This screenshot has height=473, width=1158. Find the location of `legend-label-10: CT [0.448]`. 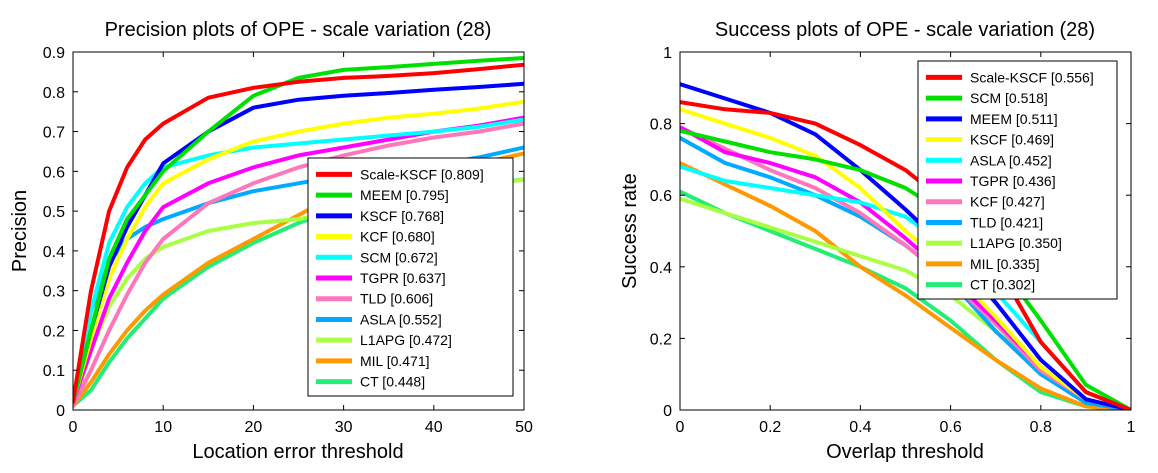

legend-label-10: CT [0.448] is located at coordinates (392, 382).